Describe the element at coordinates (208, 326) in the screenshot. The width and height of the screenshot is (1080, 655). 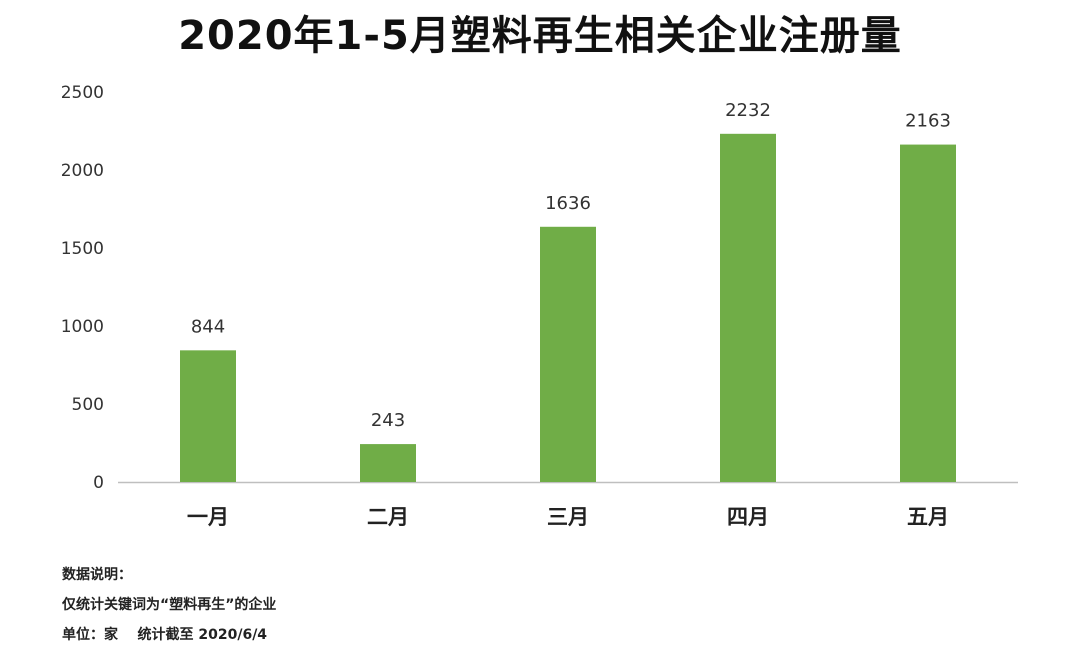
I see `bar-value-label: 844` at that location.